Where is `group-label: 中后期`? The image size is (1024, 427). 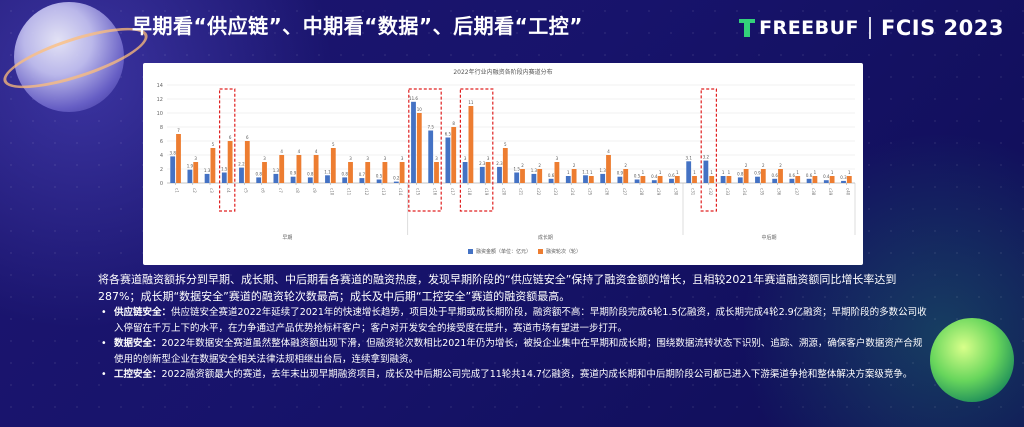 group-label: 中后期 is located at coordinates (768, 237).